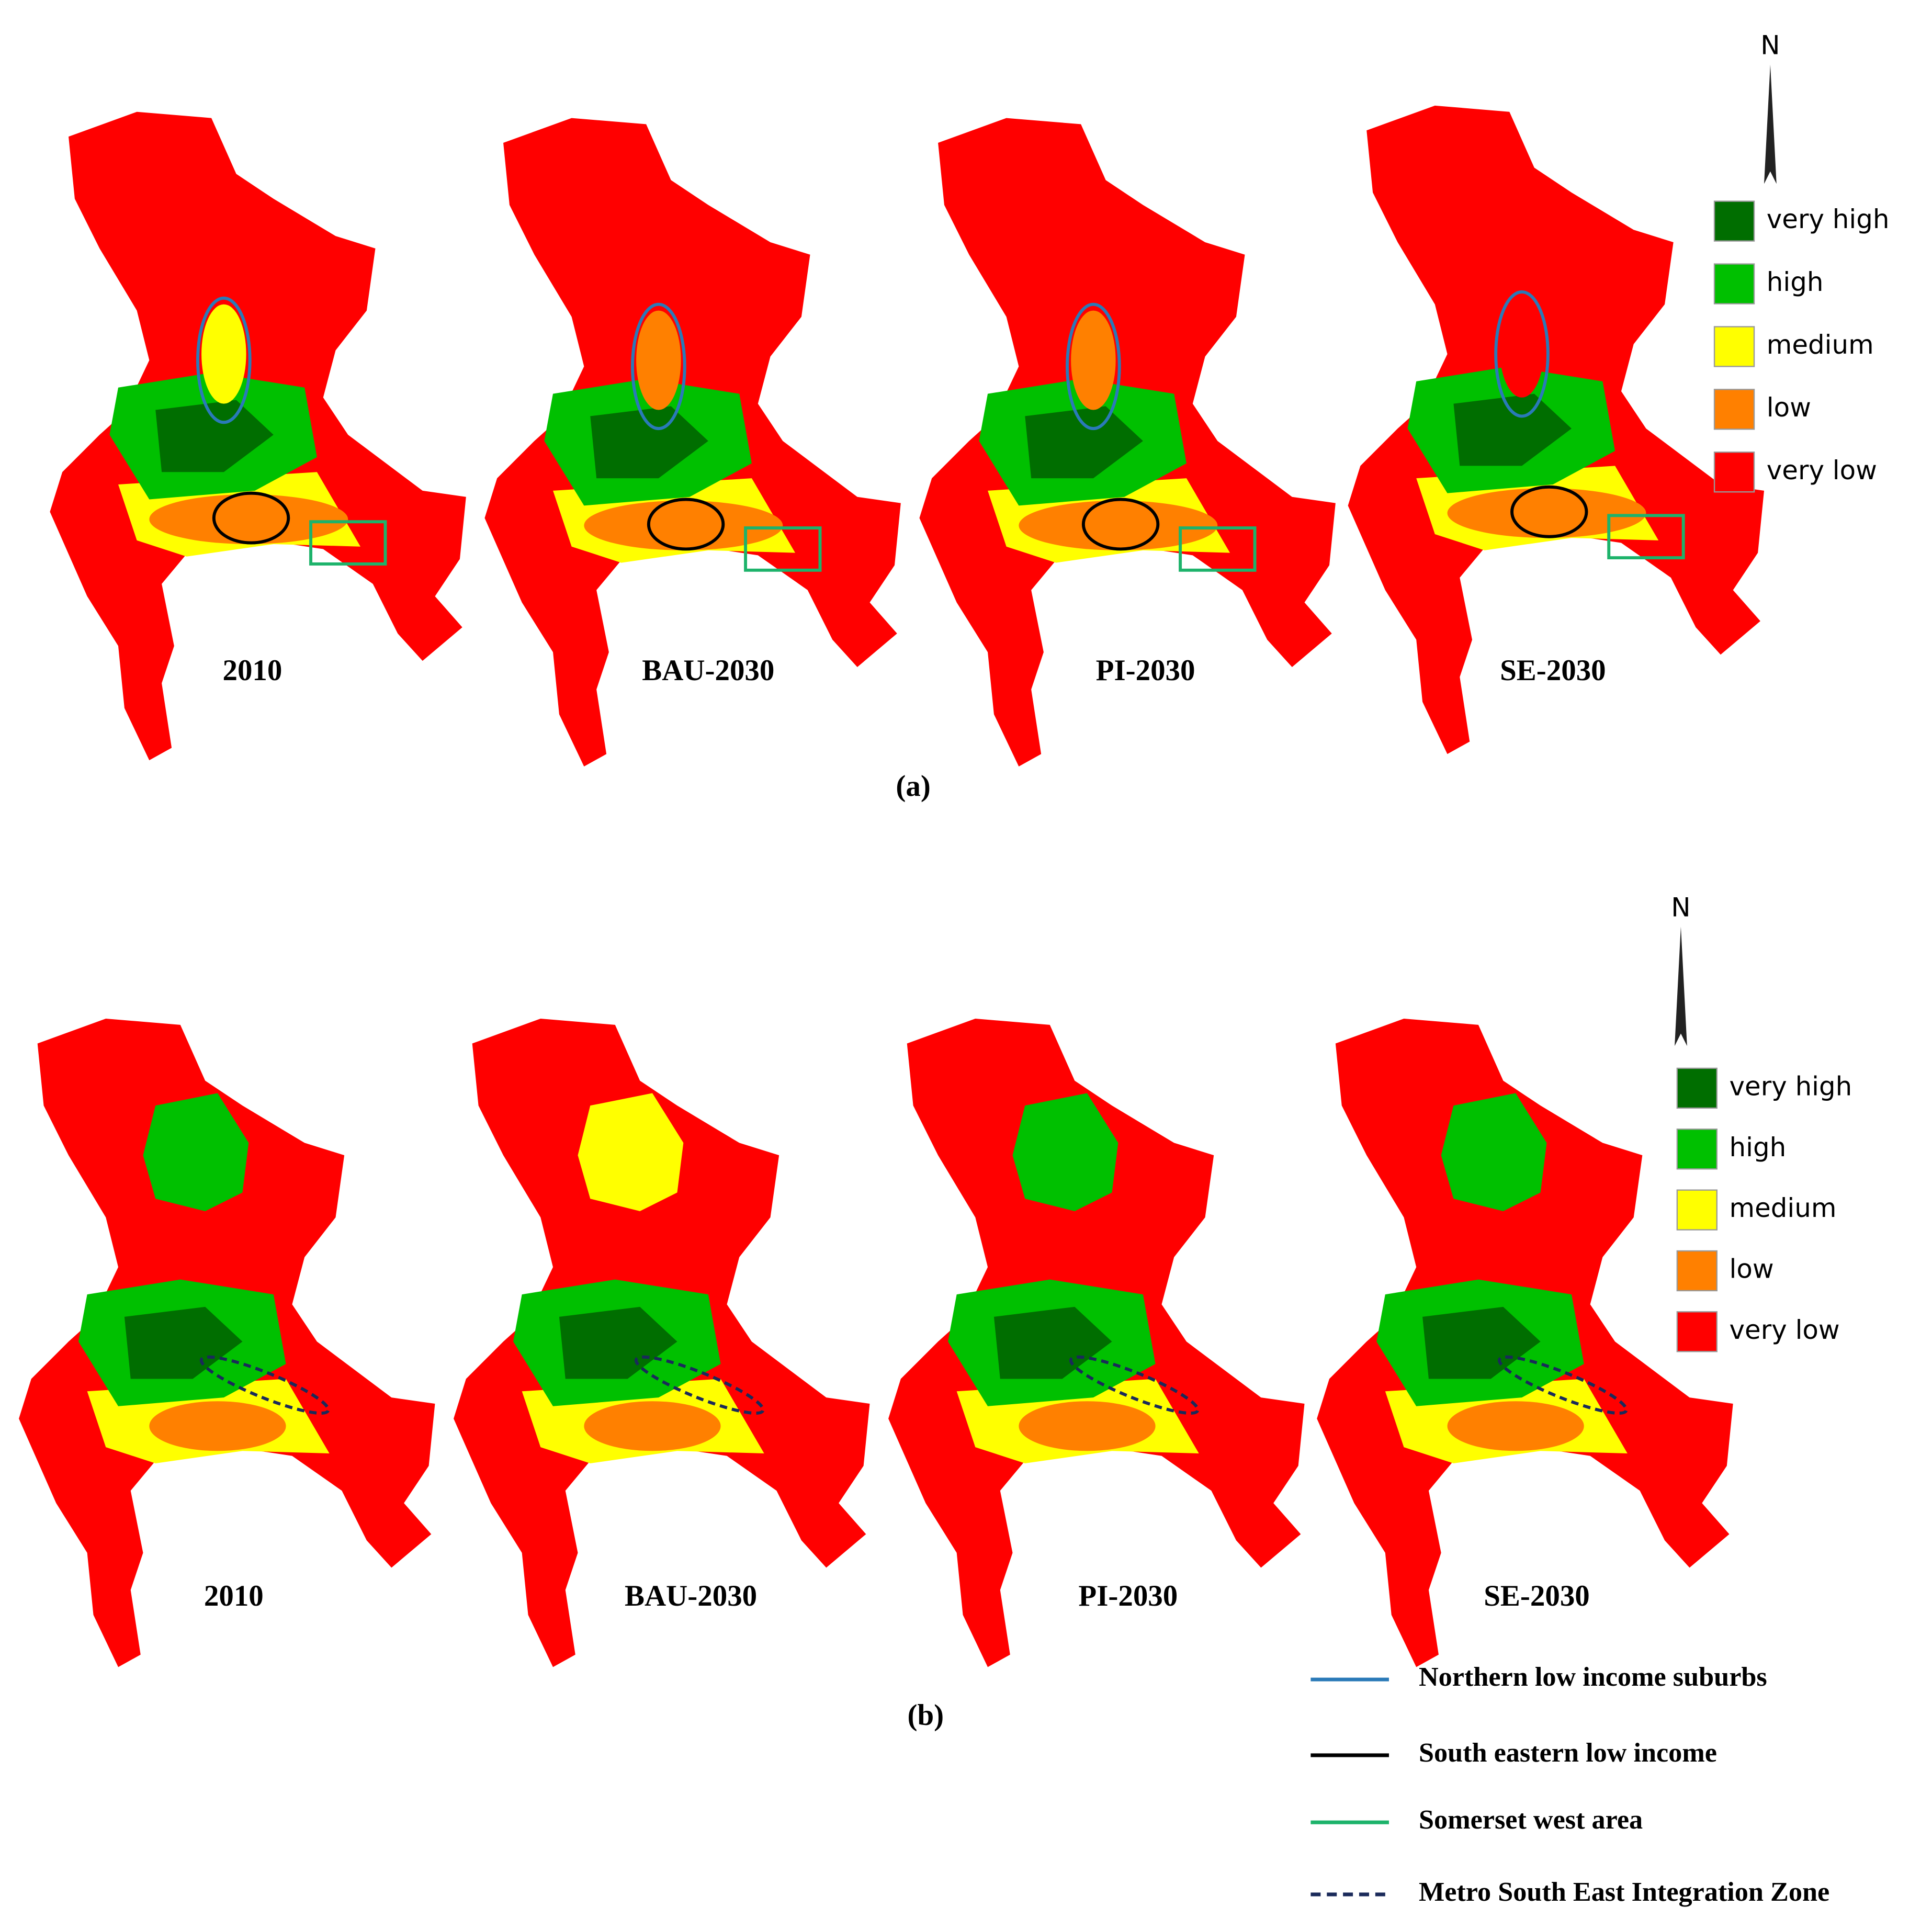  I want to click on panel-label: (b), so click(926, 1715).